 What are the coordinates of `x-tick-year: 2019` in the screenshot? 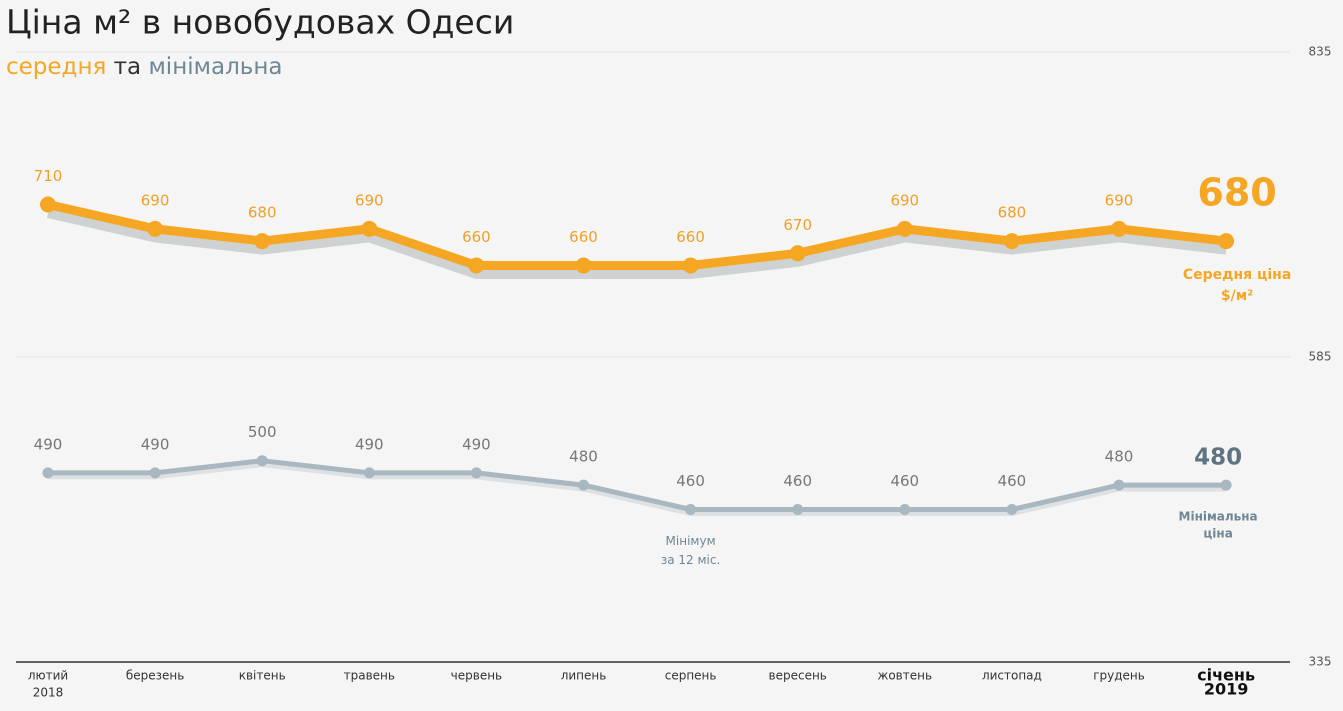 It's located at (1226, 689).